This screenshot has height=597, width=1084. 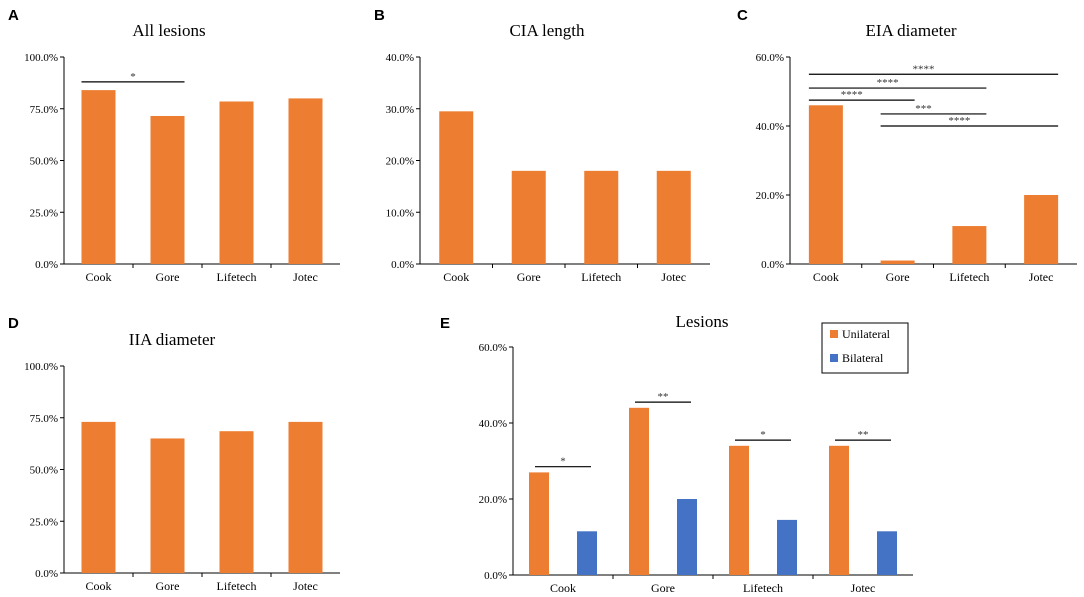 I want to click on bar-e-bilateral-lifetech, so click(x=787, y=547).